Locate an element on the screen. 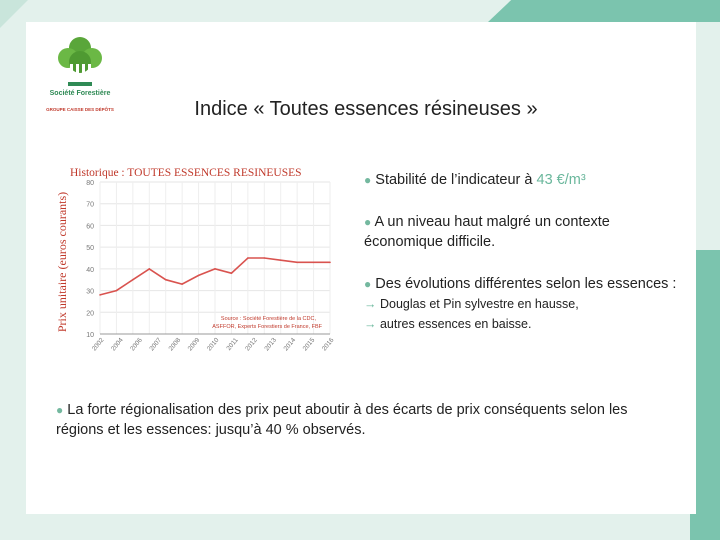  y-tick-label: 70 is located at coordinates (90, 205).